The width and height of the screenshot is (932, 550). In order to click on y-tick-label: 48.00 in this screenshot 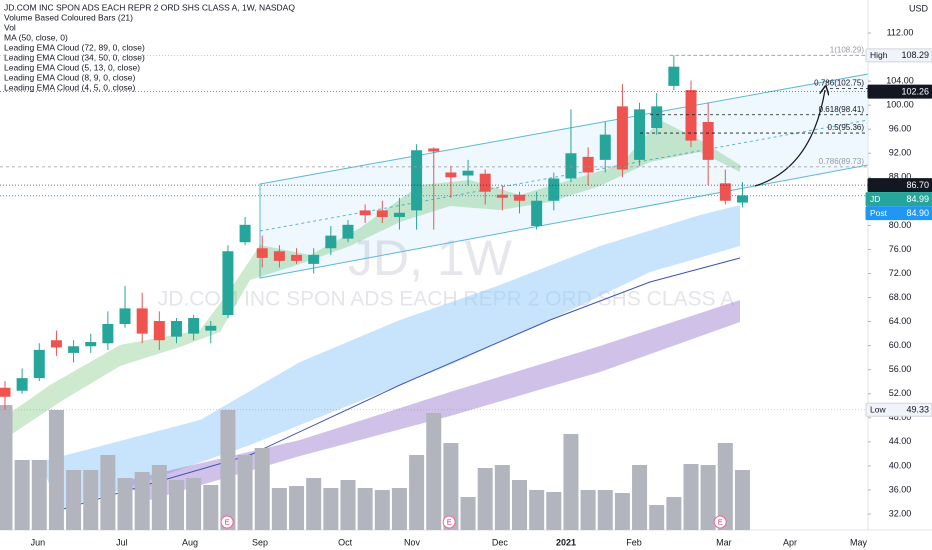, I will do `click(900, 417)`.